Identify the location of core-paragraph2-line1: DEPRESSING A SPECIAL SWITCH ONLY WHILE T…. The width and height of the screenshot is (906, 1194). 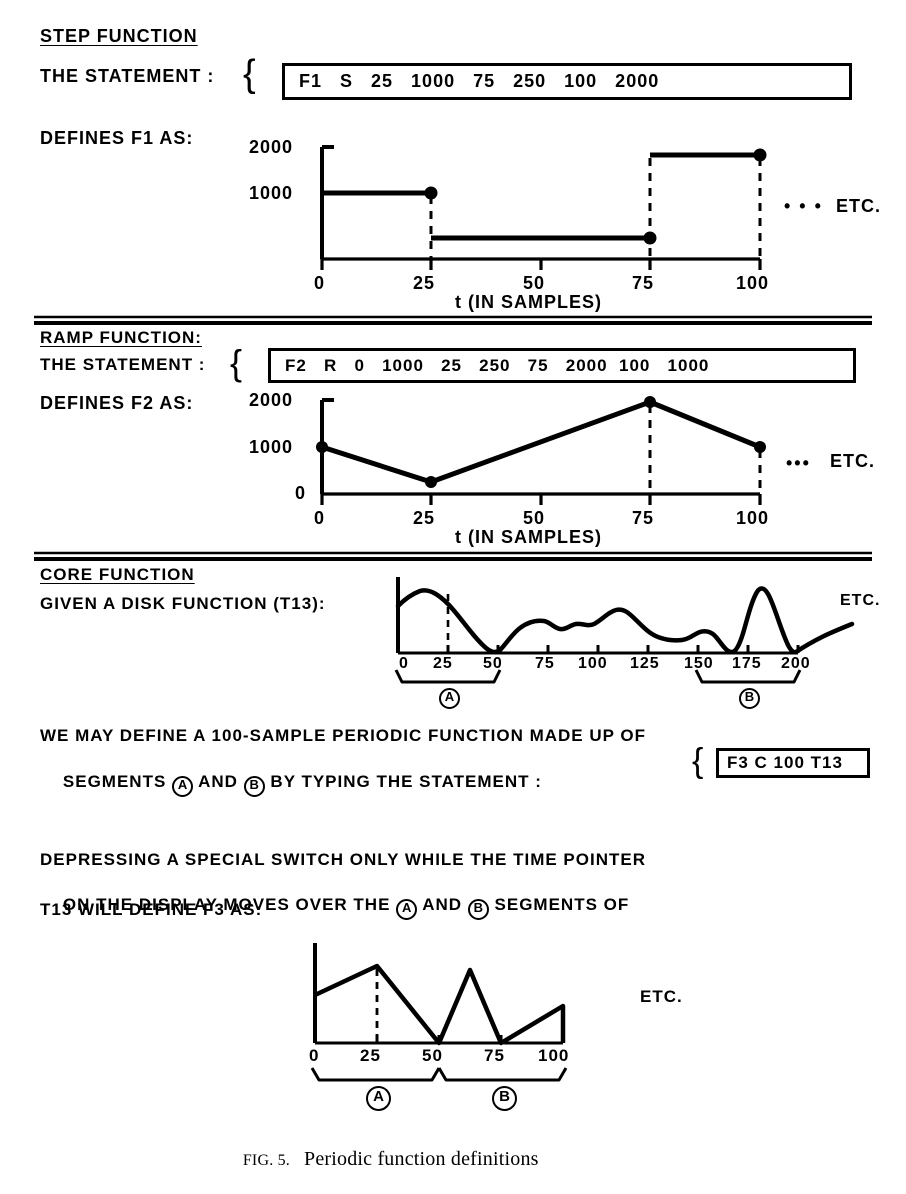
(343, 859).